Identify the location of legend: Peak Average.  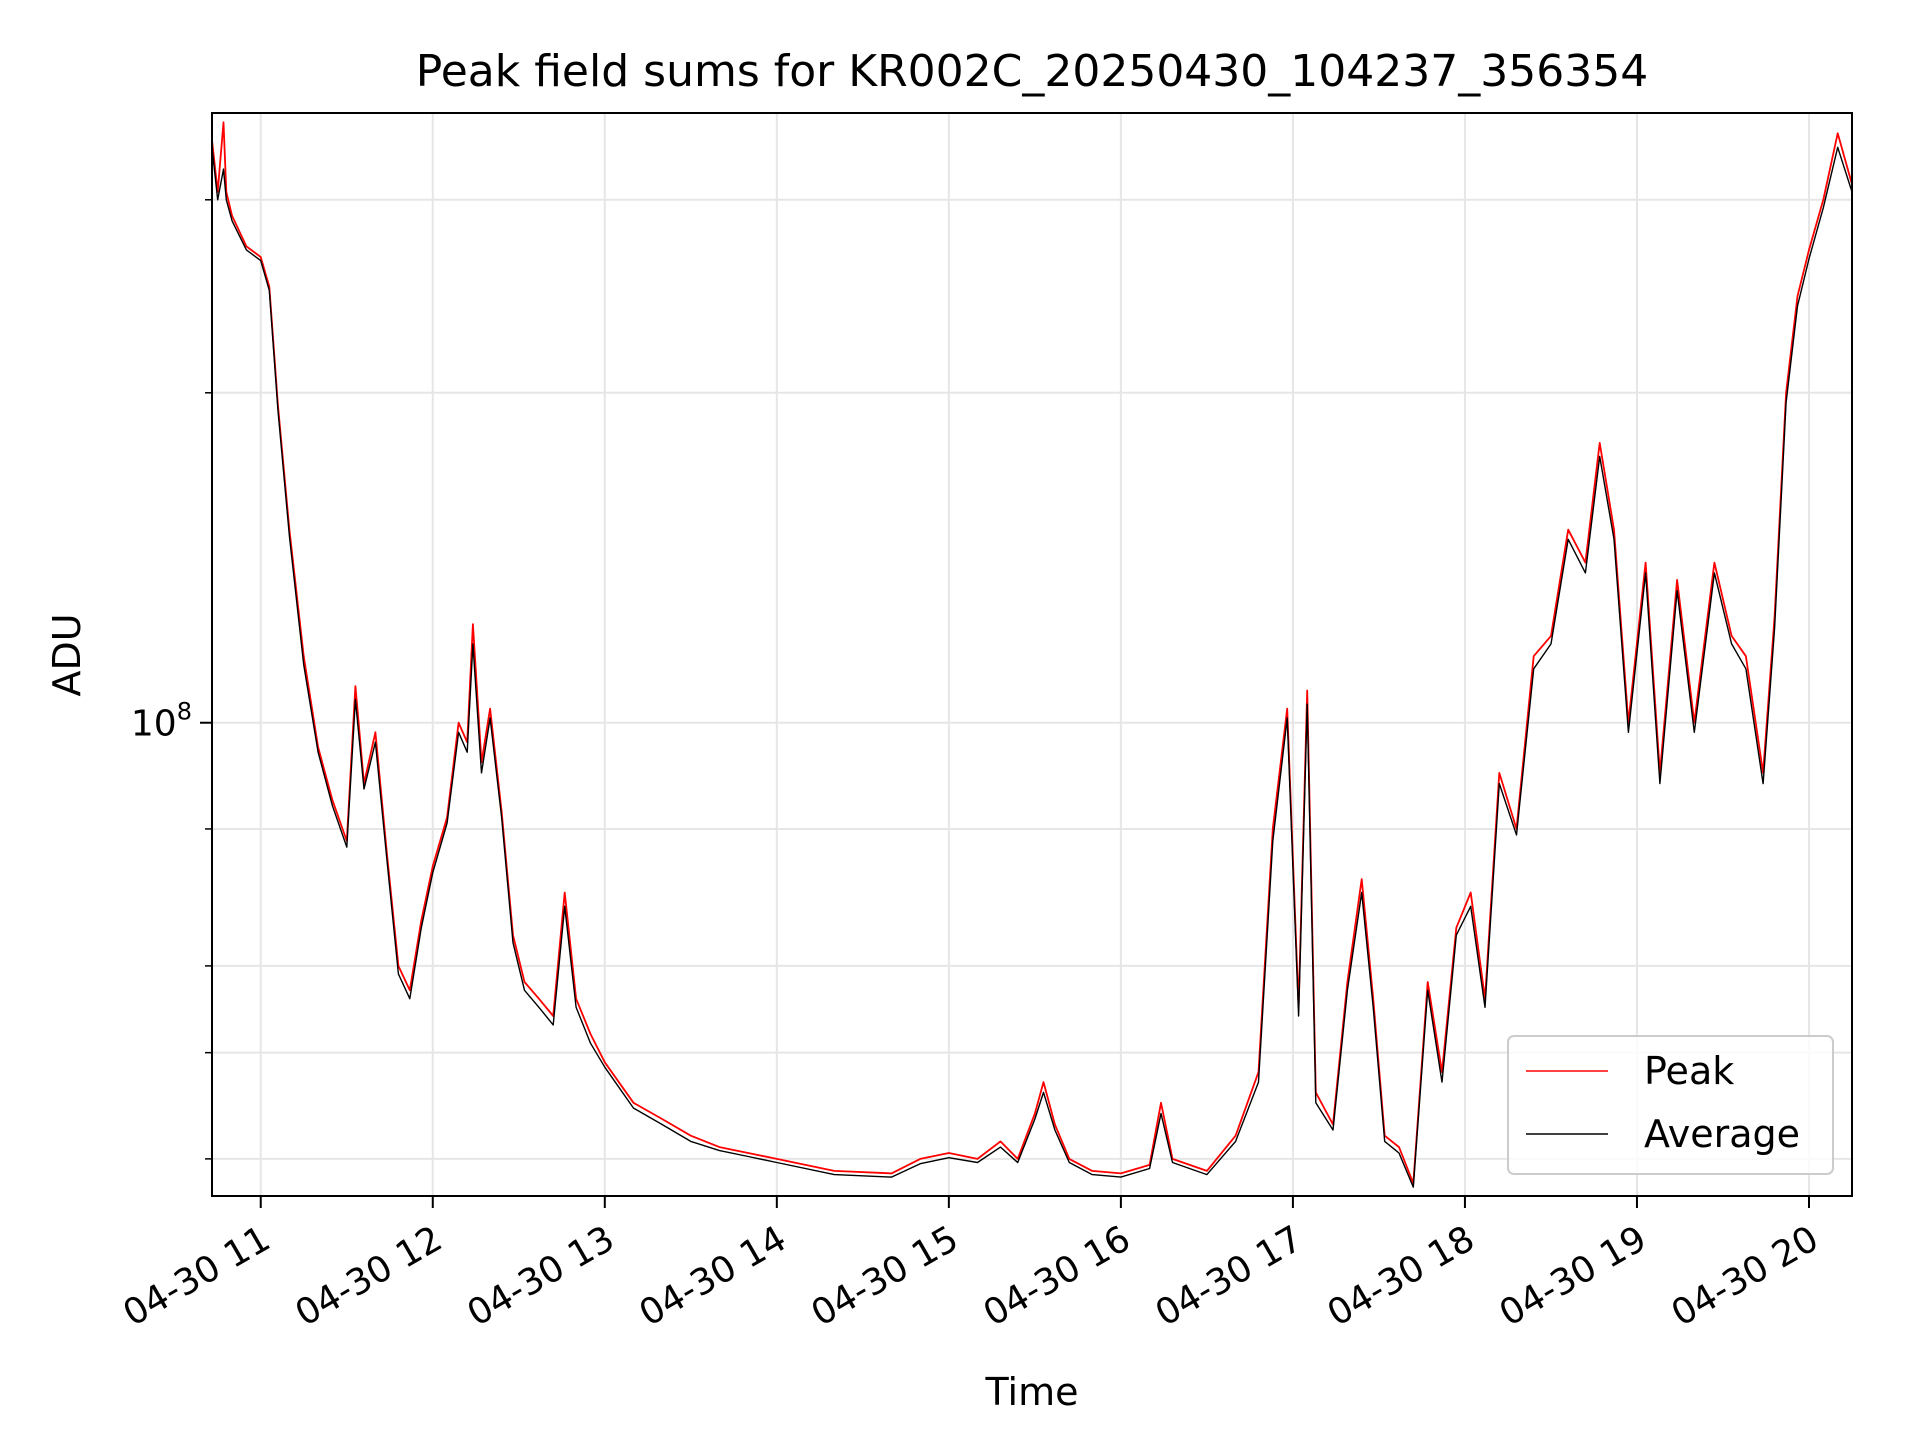
(1670, 1105).